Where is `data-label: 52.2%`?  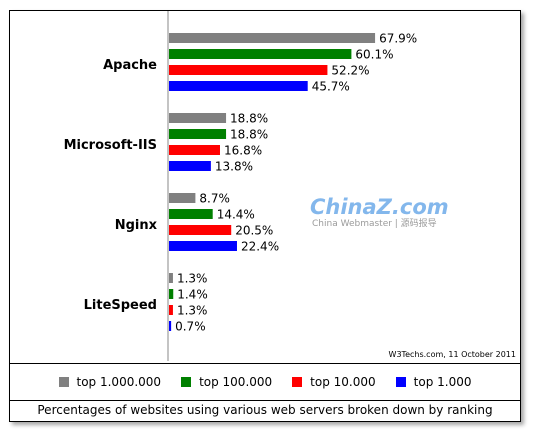 data-label: 52.2% is located at coordinates (350, 71).